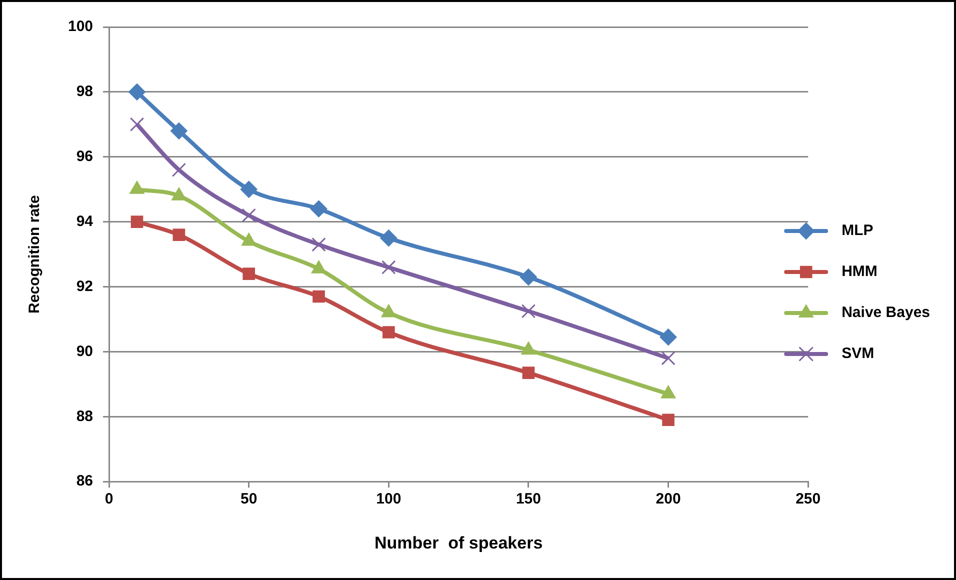 The width and height of the screenshot is (956, 580). Describe the element at coordinates (858, 231) in the screenshot. I see `legend-label: MLP` at that location.